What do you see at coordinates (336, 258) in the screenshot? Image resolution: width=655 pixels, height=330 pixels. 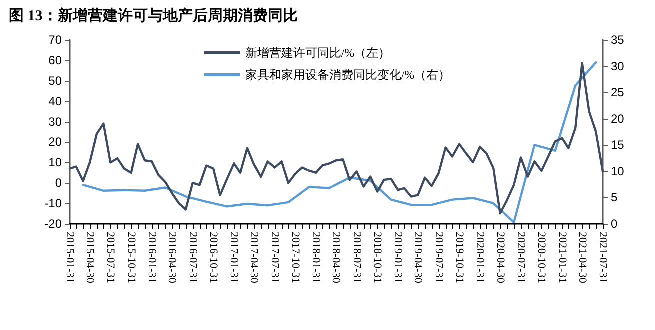 I see `x-tick-label: 2018-04-30` at bounding box center [336, 258].